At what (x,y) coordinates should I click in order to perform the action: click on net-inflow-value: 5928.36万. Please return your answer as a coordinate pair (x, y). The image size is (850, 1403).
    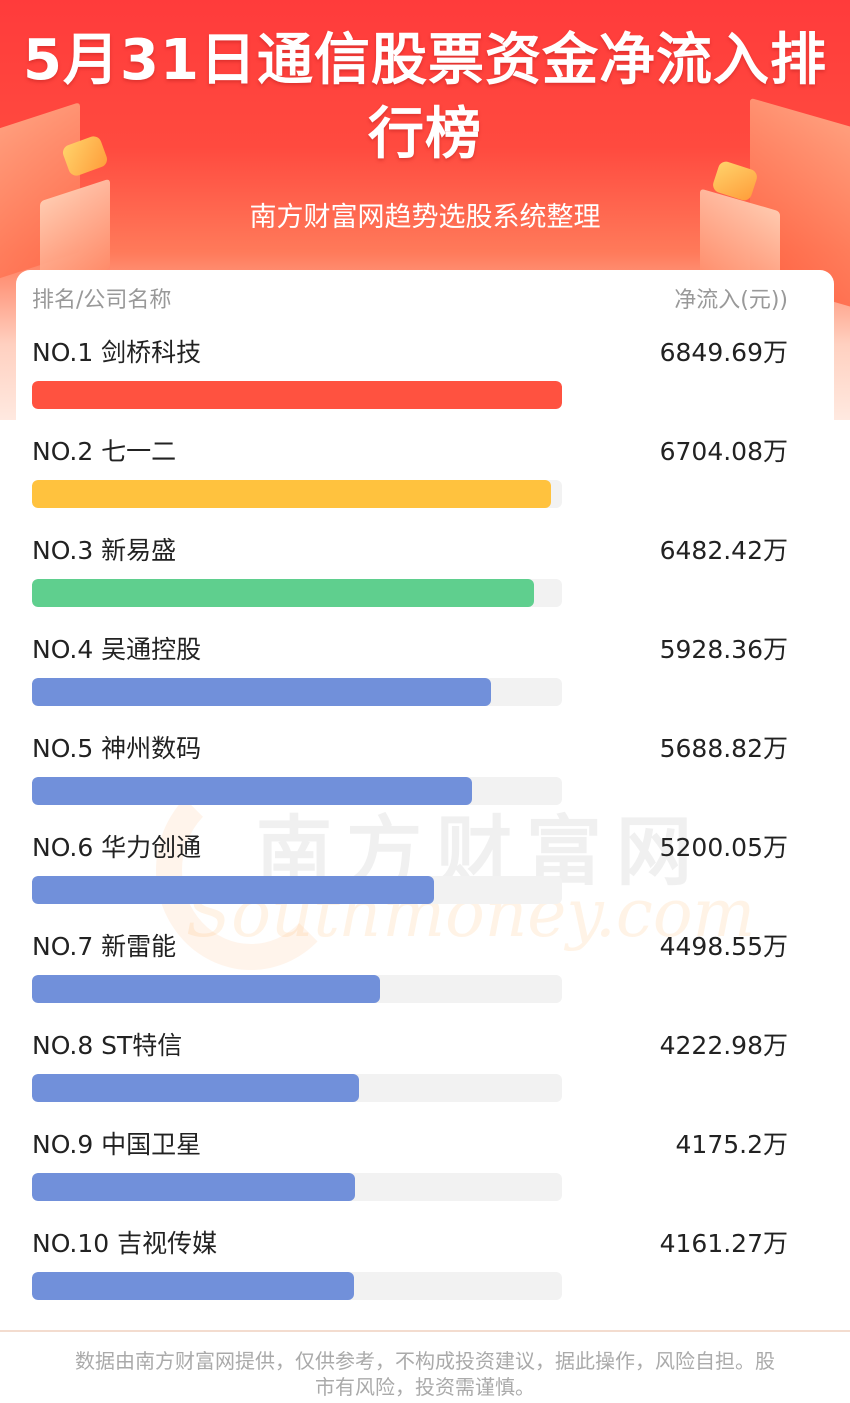
    Looking at the image, I should click on (723, 649).